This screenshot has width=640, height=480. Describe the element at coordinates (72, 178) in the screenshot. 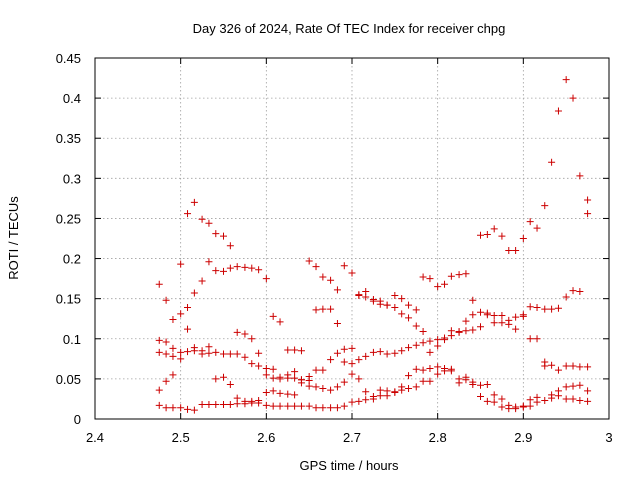

I see `y-tick-label: 0.3` at that location.